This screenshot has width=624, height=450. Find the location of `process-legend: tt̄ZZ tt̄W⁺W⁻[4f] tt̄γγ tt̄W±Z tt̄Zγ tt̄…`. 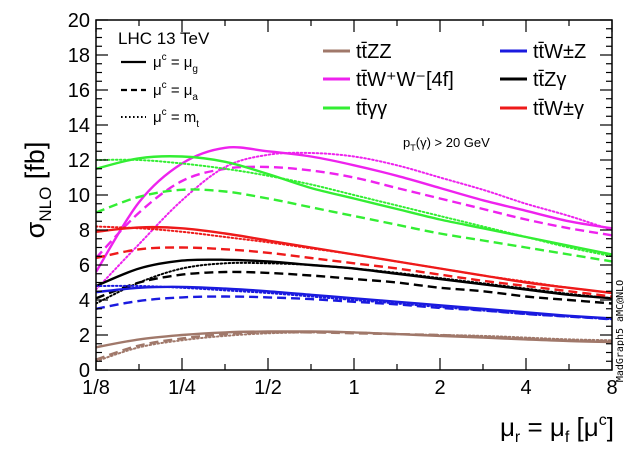

process-legend: tt̄ZZ tt̄W⁺W⁻[4f] tt̄γγ tt̄W±Z tt̄Zγ tt̄… is located at coordinates (454, 80).